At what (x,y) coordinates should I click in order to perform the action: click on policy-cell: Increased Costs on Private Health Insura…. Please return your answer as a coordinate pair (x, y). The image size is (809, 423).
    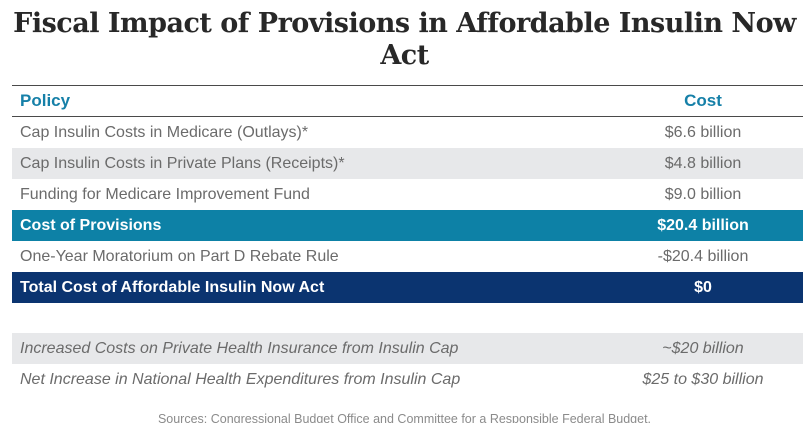
    Looking at the image, I should click on (239, 348).